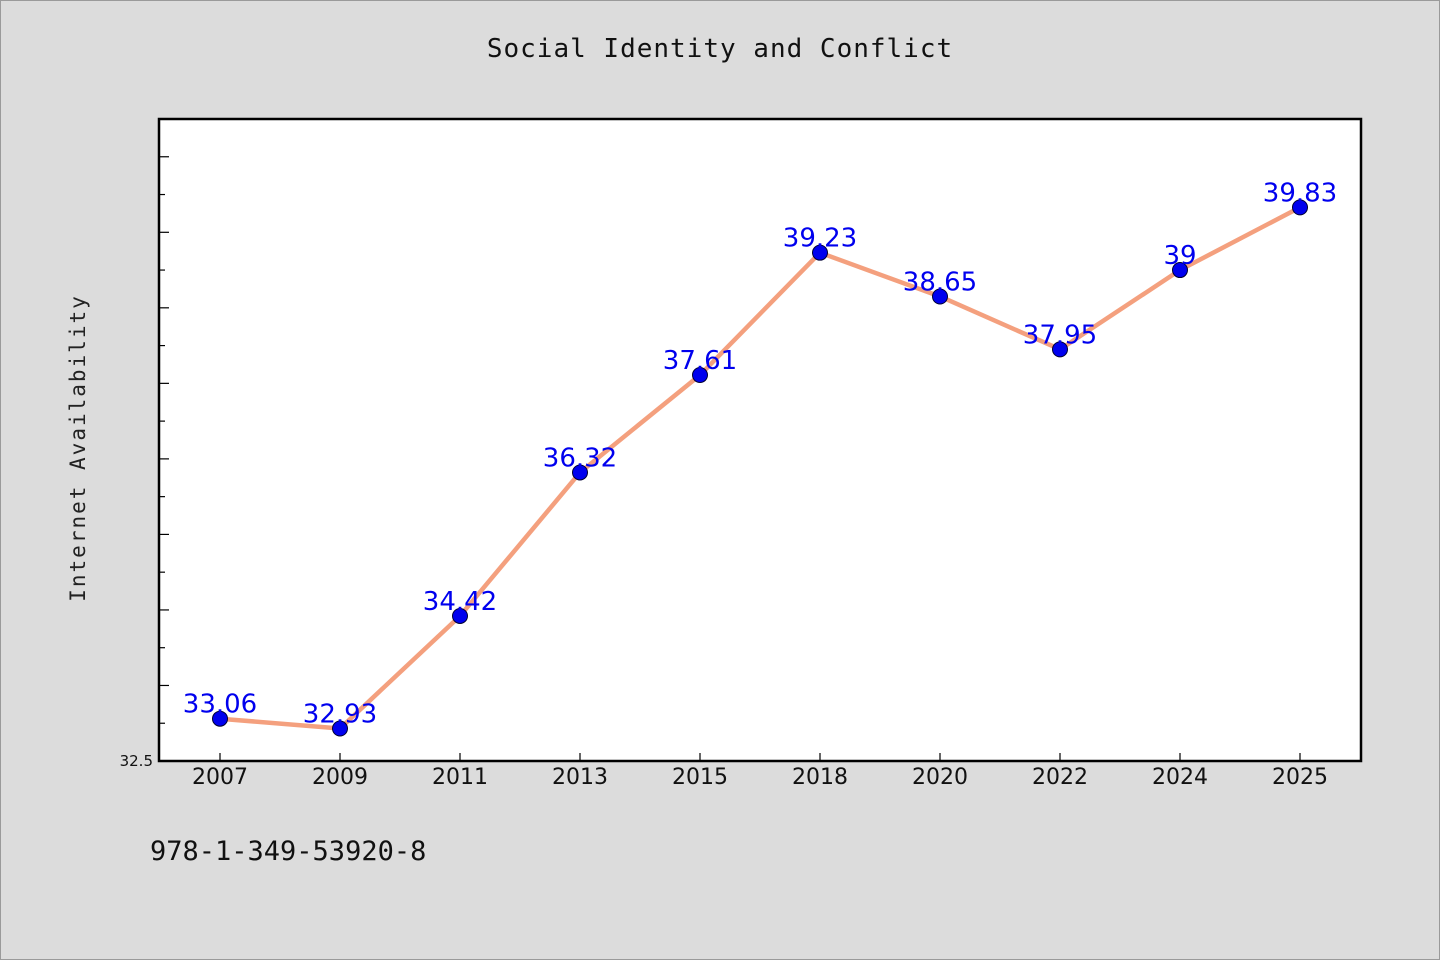 The width and height of the screenshot is (1440, 960). What do you see at coordinates (144, 444) in the screenshot?
I see `y-axis-ticks: 32.5` at bounding box center [144, 444].